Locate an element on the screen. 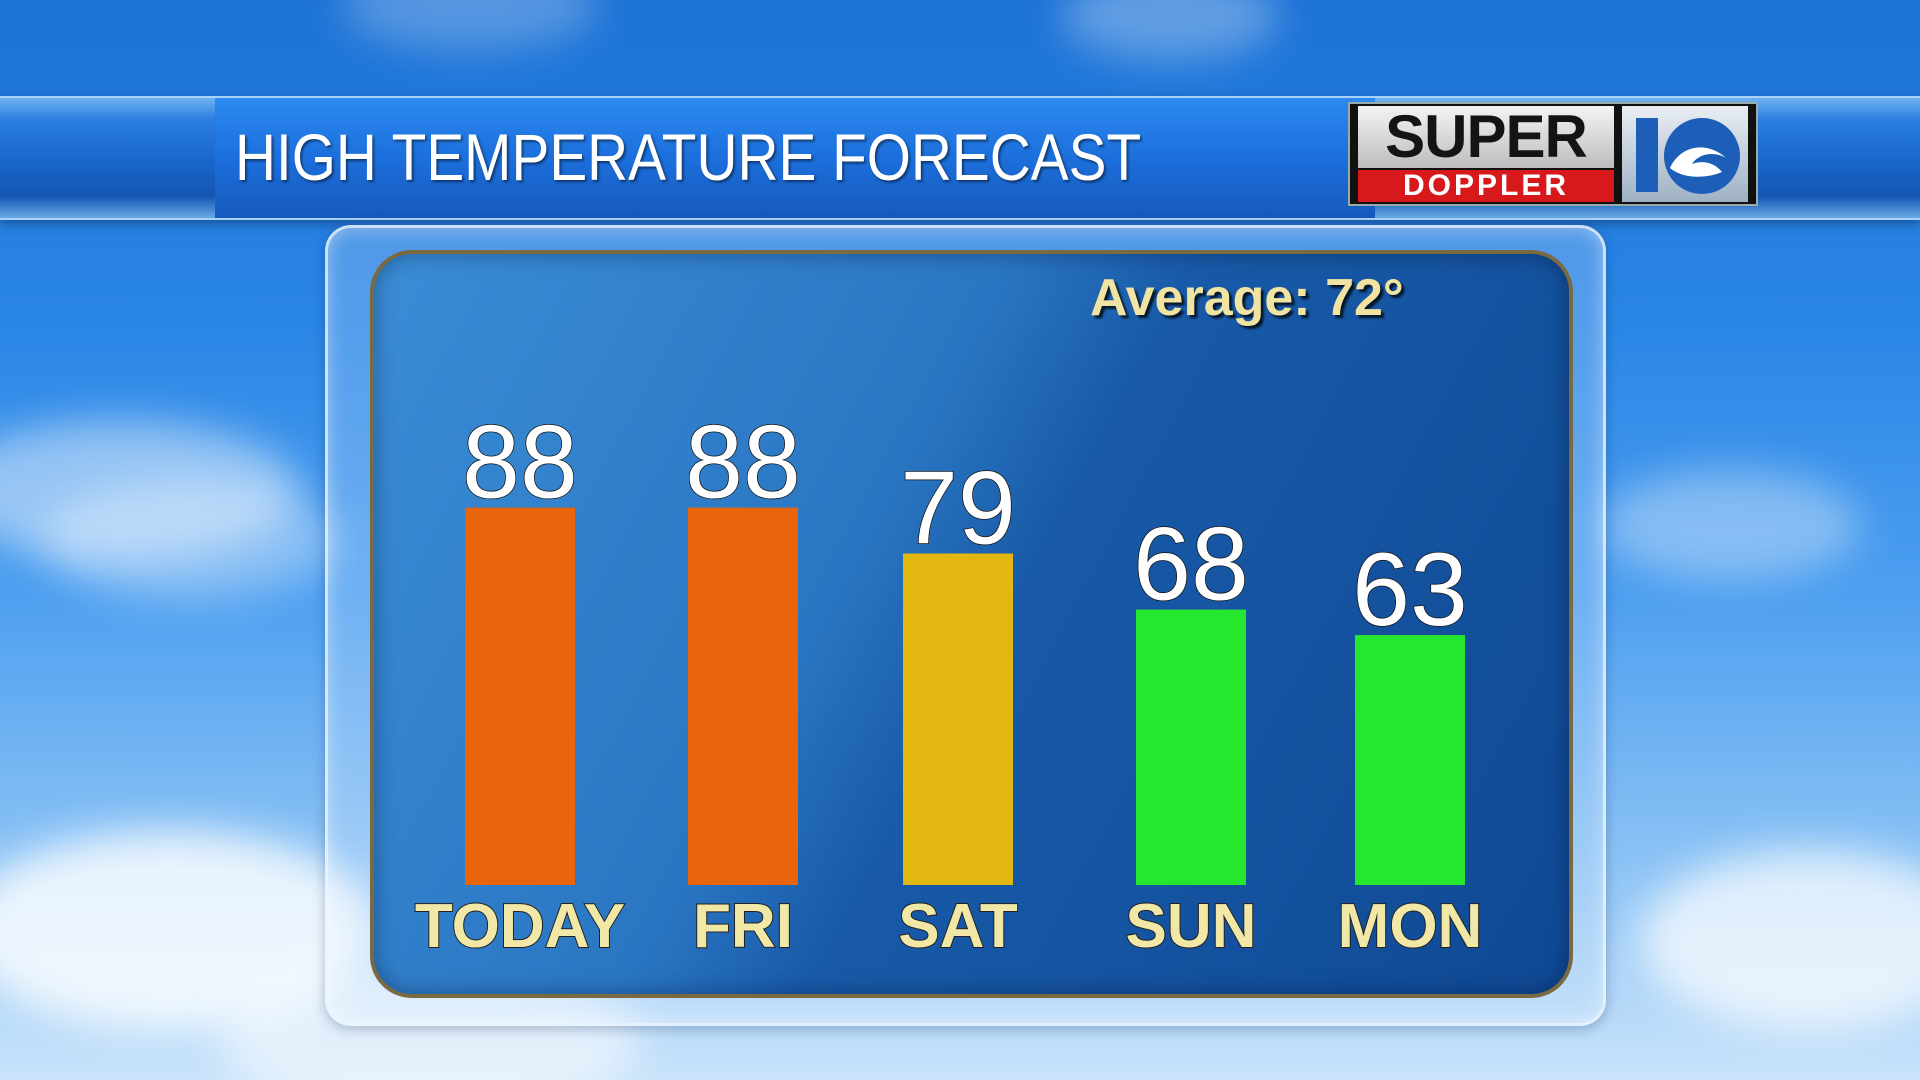 Image resolution: width=1920 pixels, height=1080 pixels. page-title: HIGH TEMPERATURE FORECAST is located at coordinates (688, 157).